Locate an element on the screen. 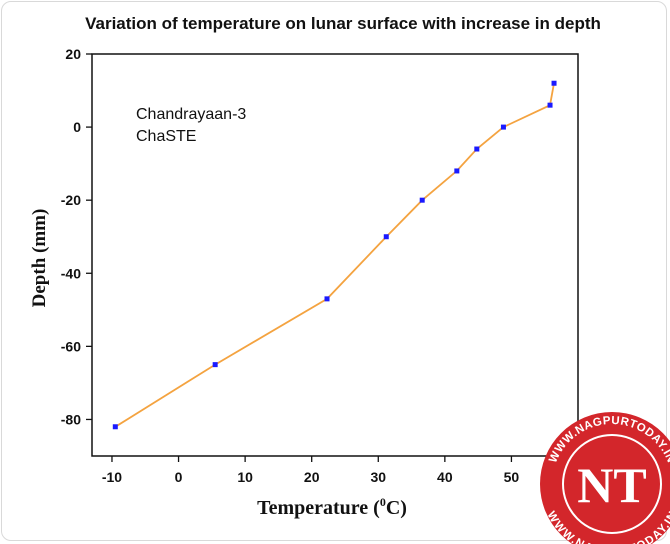  y-axis: 20 0 -20 -40 -60 -80 is located at coordinates (76, 236).